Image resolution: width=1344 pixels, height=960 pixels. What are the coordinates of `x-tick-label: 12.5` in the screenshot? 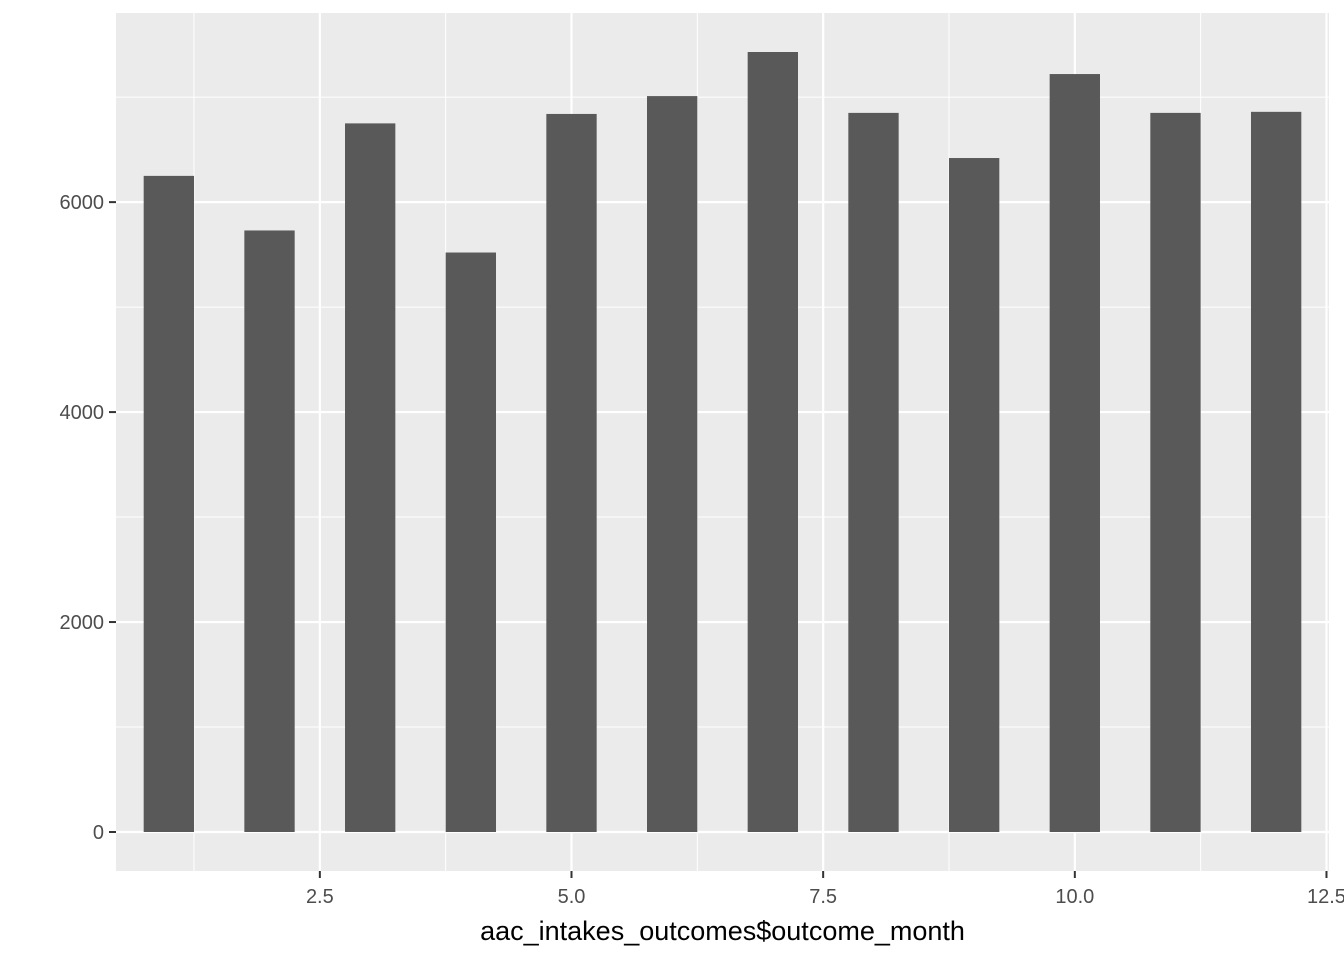 It's located at (1325, 897).